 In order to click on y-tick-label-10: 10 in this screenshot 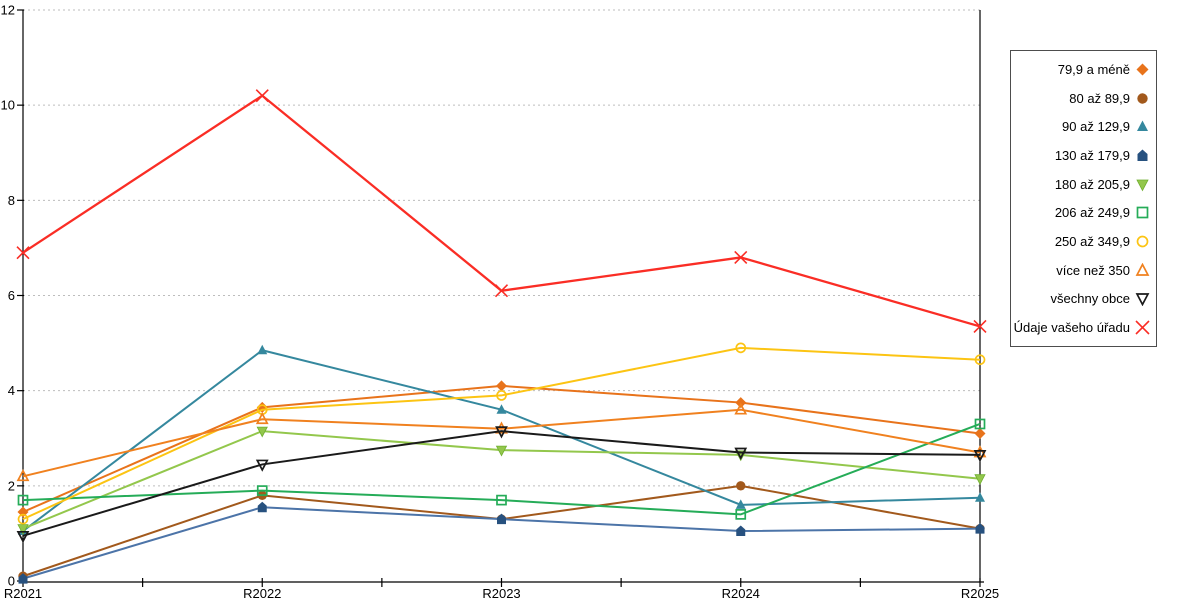, I will do `click(8, 105)`.